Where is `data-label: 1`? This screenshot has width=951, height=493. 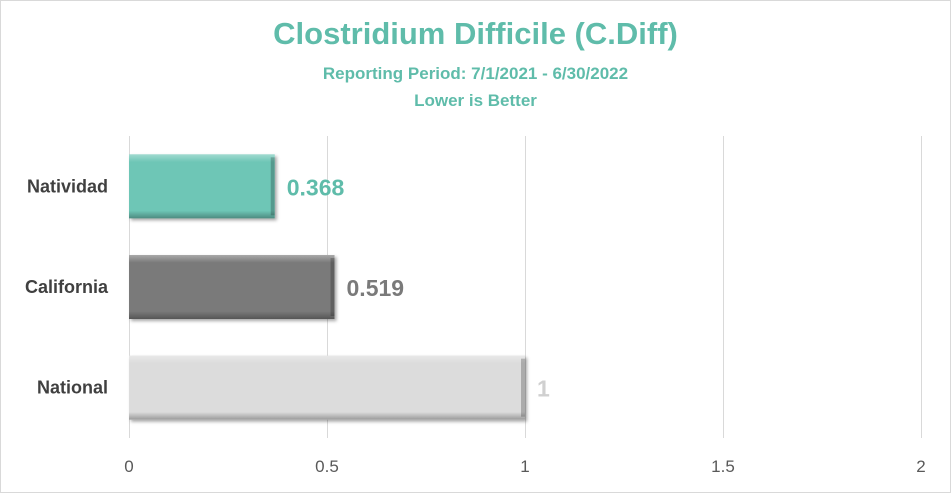
data-label: 1 is located at coordinates (543, 389).